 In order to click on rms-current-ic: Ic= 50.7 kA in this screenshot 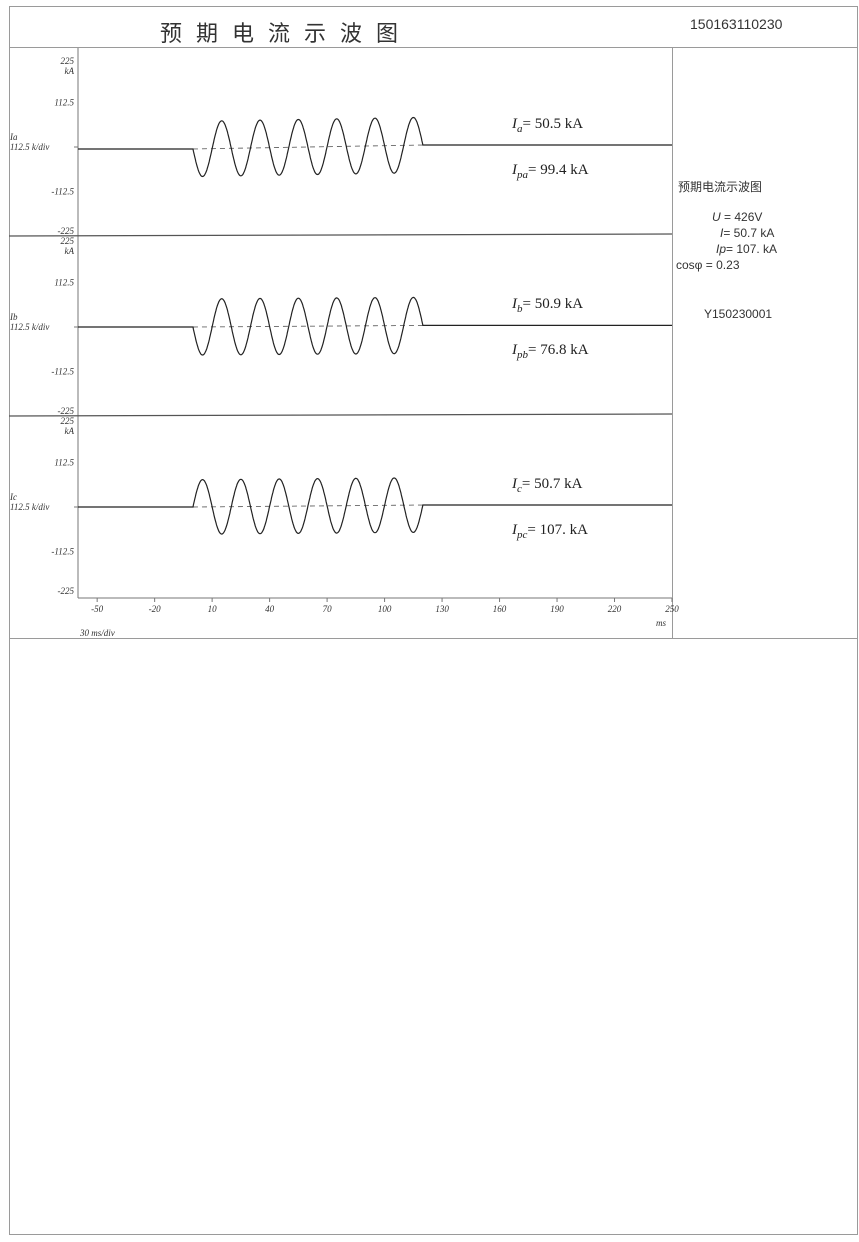, I will do `click(547, 485)`.